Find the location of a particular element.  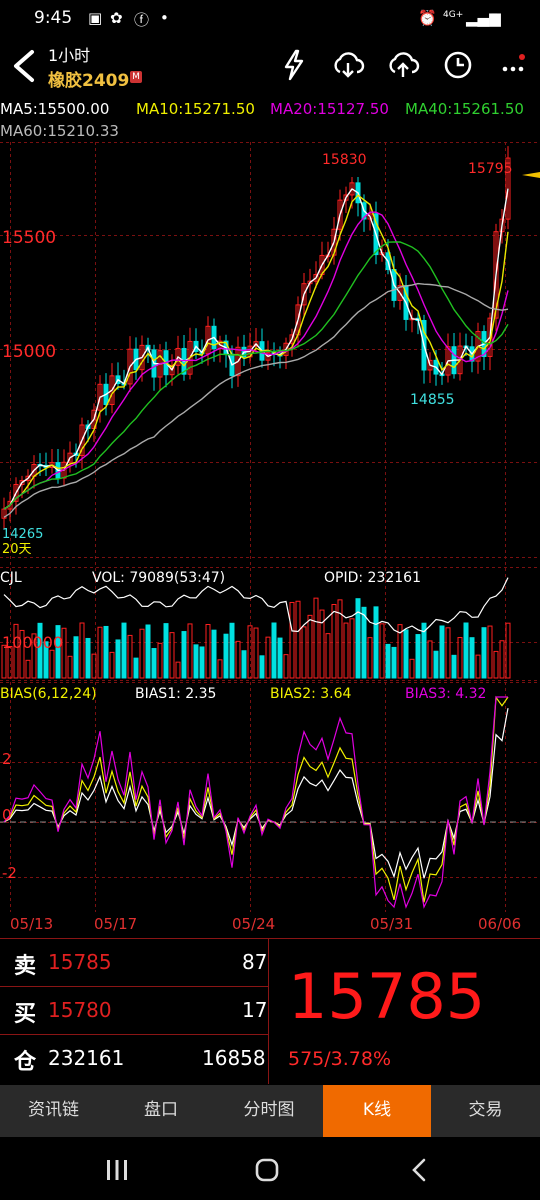

ma60-value: MA60:15210.33 is located at coordinates (59, 131).